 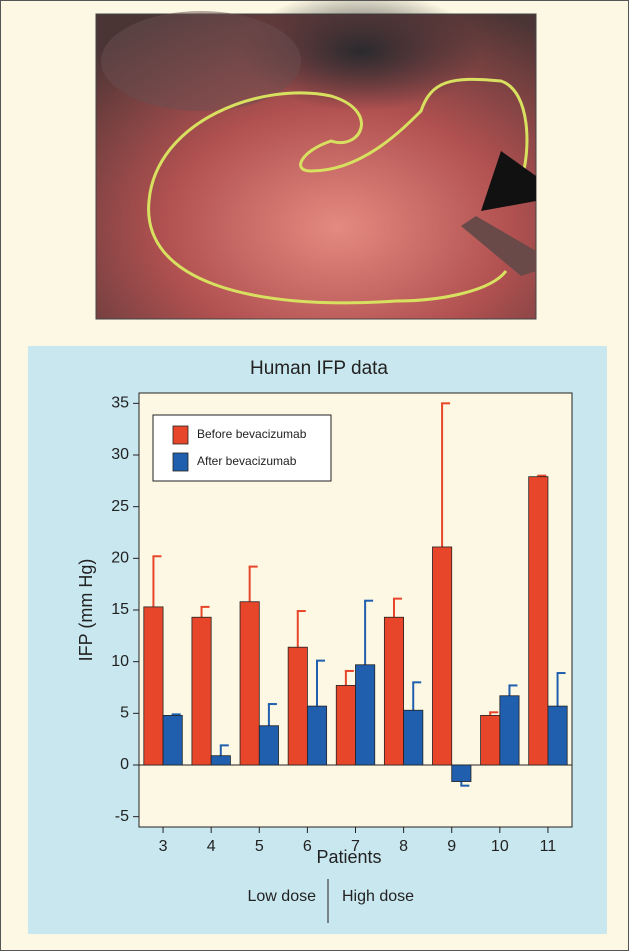 What do you see at coordinates (124, 713) in the screenshot?
I see `y-tick-label: 5` at bounding box center [124, 713].